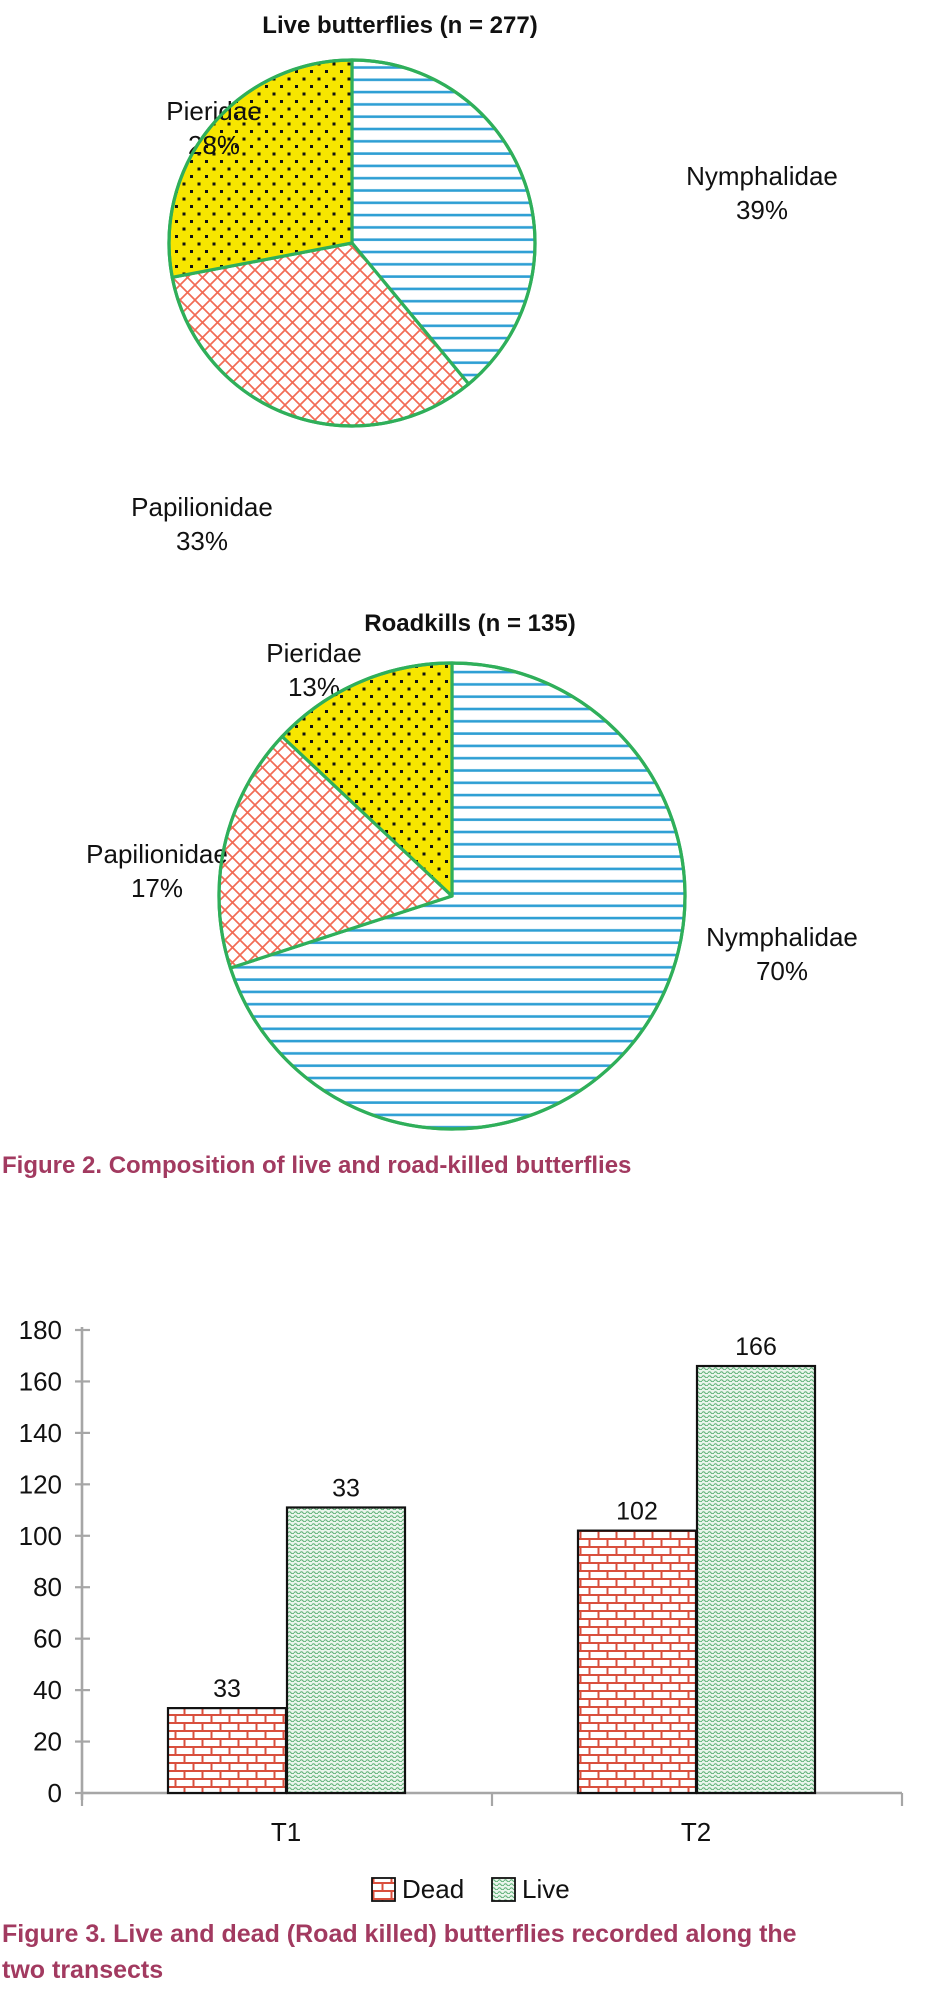 The image size is (947, 1999). What do you see at coordinates (47, 1690) in the screenshot?
I see `y-tick-label: 40` at bounding box center [47, 1690].